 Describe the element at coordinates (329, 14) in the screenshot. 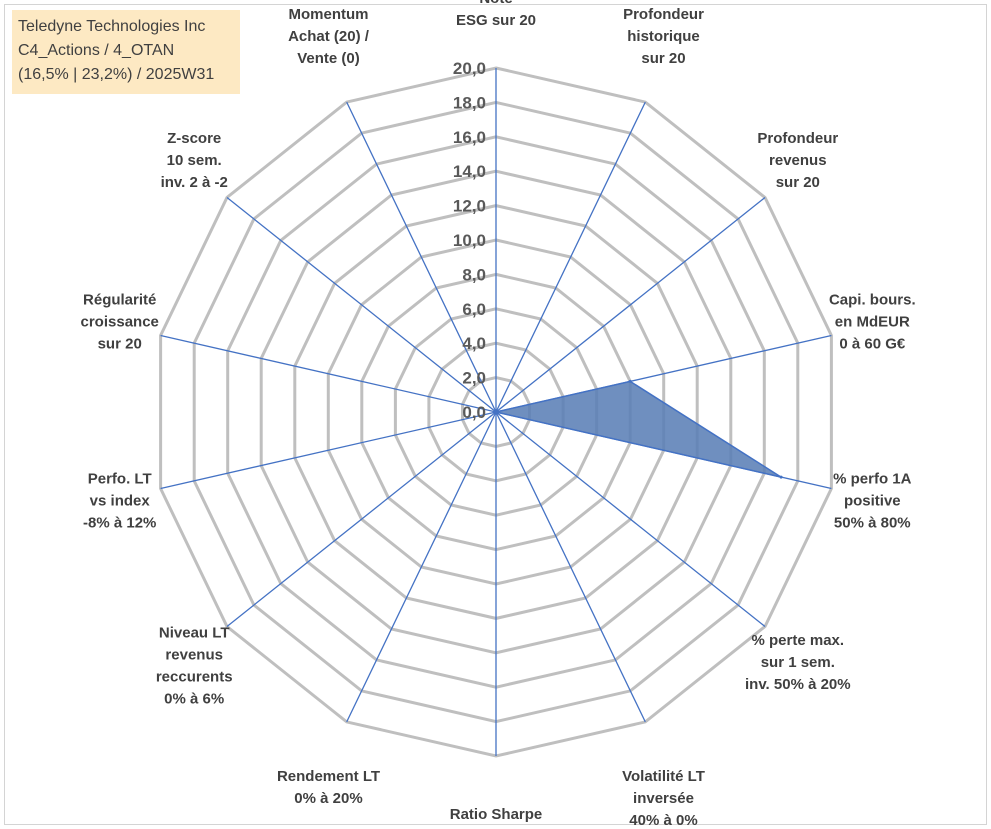

I see `axis-label-13-line-0: Momentum` at that location.